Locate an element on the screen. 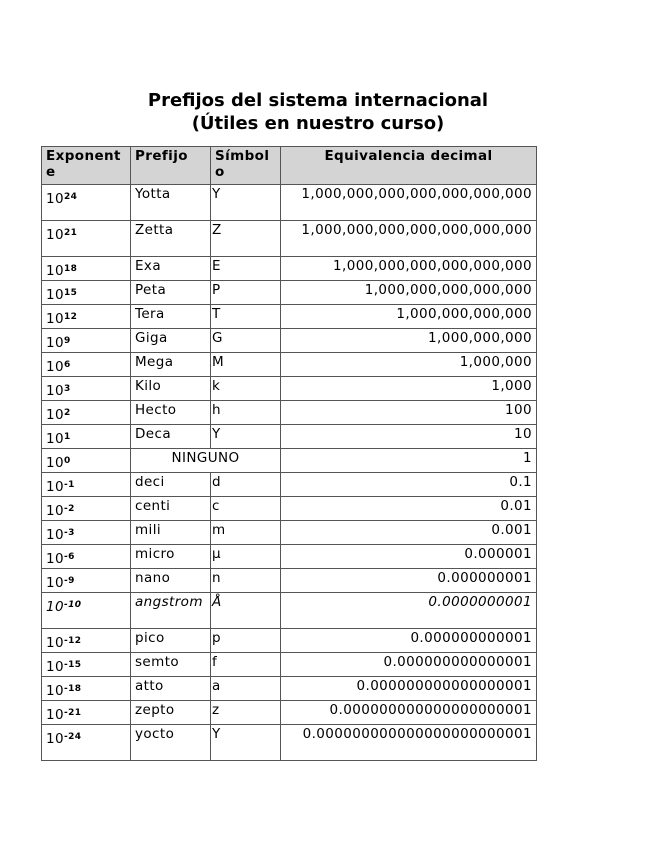 This screenshot has width=655, height=848. table-row: 1015 Peta P 1,000,000,000,000,000 is located at coordinates (289, 292).